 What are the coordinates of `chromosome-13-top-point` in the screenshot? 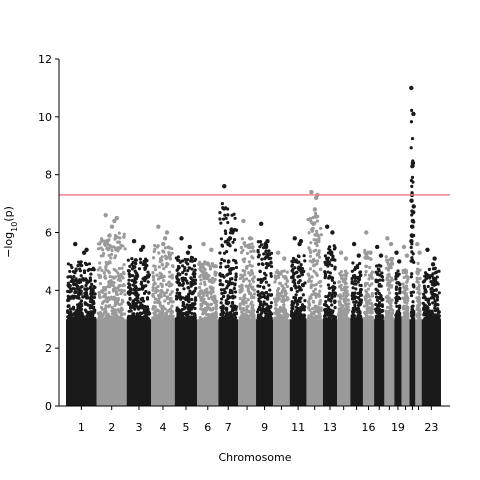 It's located at (327, 226).